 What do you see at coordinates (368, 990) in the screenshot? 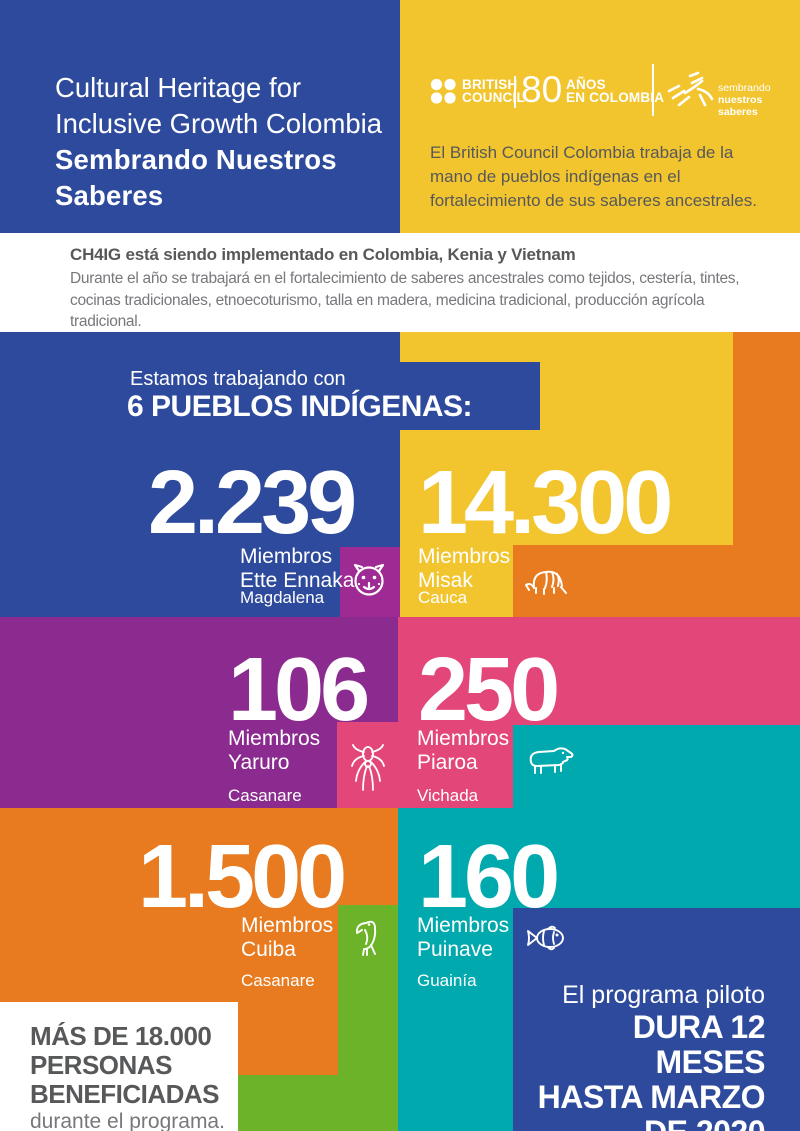
I see `toucan-icon-column` at bounding box center [368, 990].